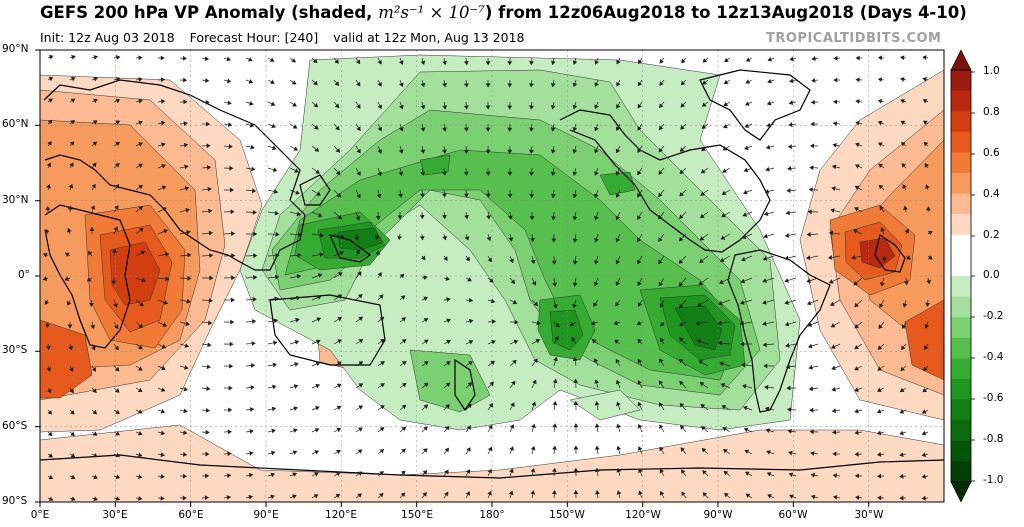 The height and width of the screenshot is (527, 1024). I want to click on colorbar-cell, so click(961, 472).